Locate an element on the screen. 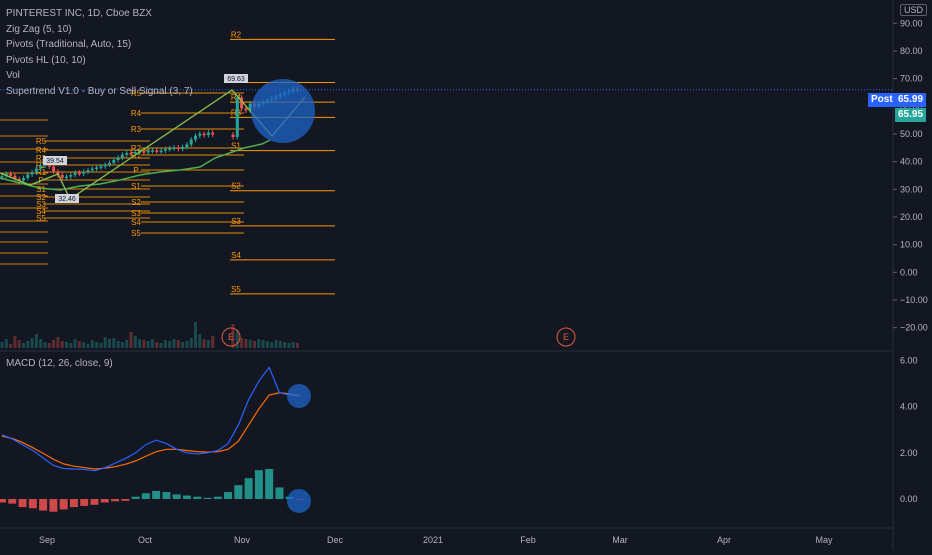 Image resolution: width=932 pixels, height=555 pixels. highlight-circle-price is located at coordinates (283, 111).